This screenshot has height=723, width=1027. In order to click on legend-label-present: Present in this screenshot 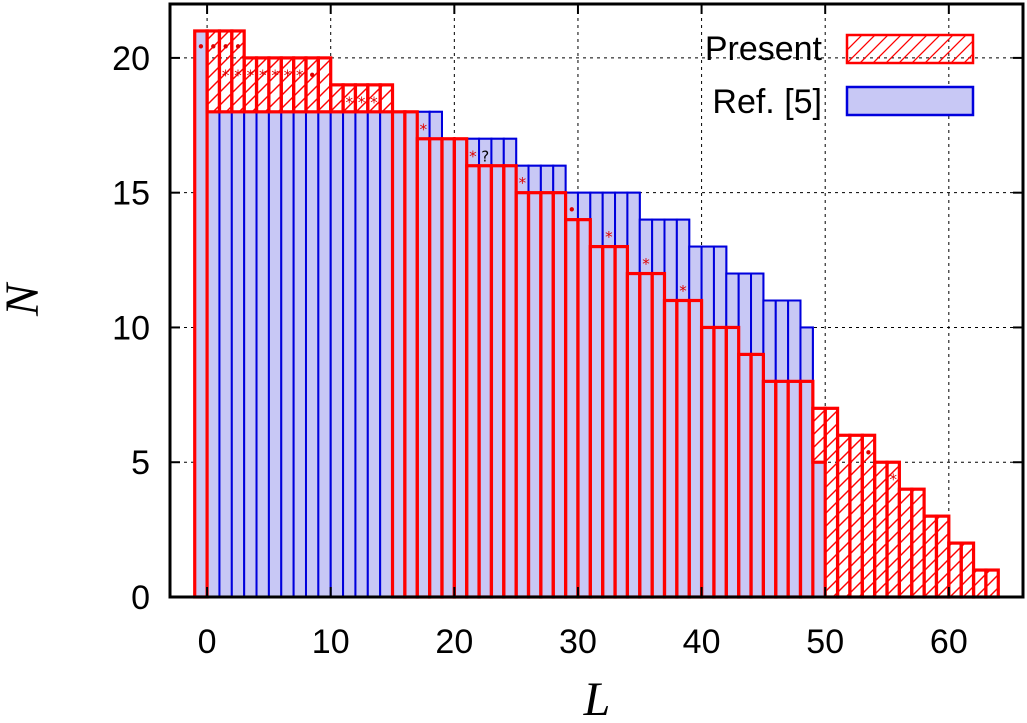, I will do `click(764, 49)`.